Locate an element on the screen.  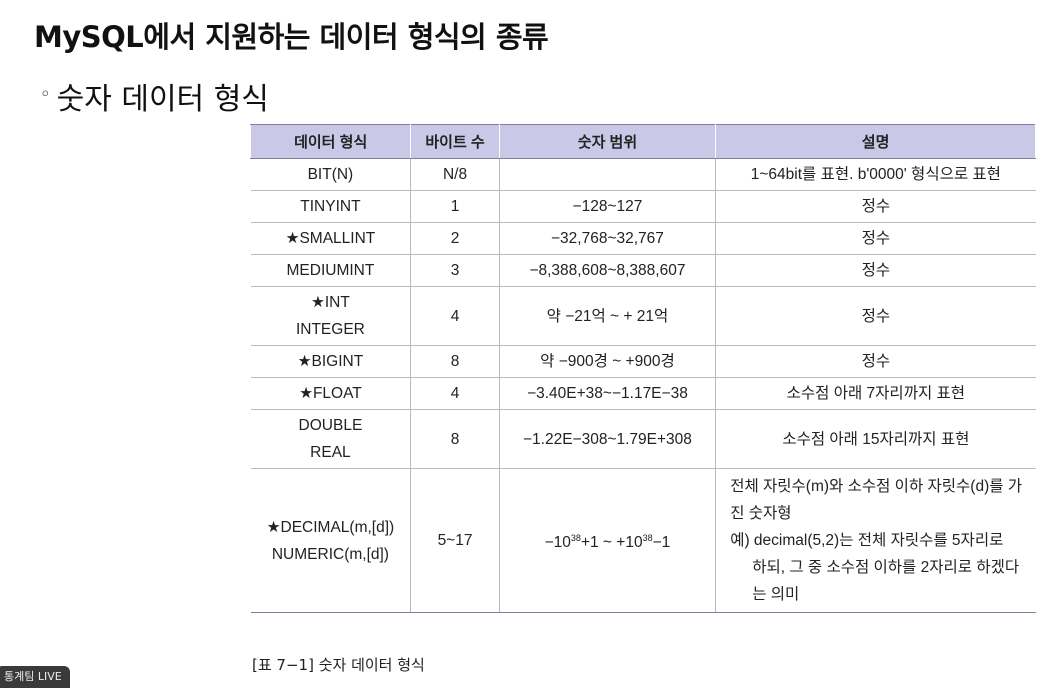
cell-range: −128~127 is located at coordinates (607, 206).